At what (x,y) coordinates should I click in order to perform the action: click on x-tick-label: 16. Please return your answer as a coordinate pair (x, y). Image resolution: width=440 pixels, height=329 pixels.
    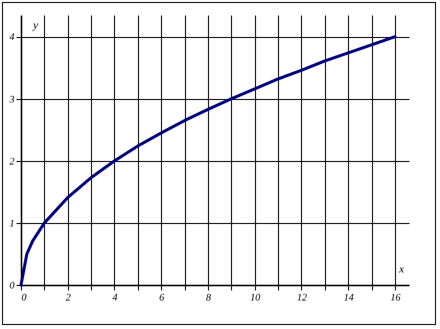
    Looking at the image, I should click on (395, 298).